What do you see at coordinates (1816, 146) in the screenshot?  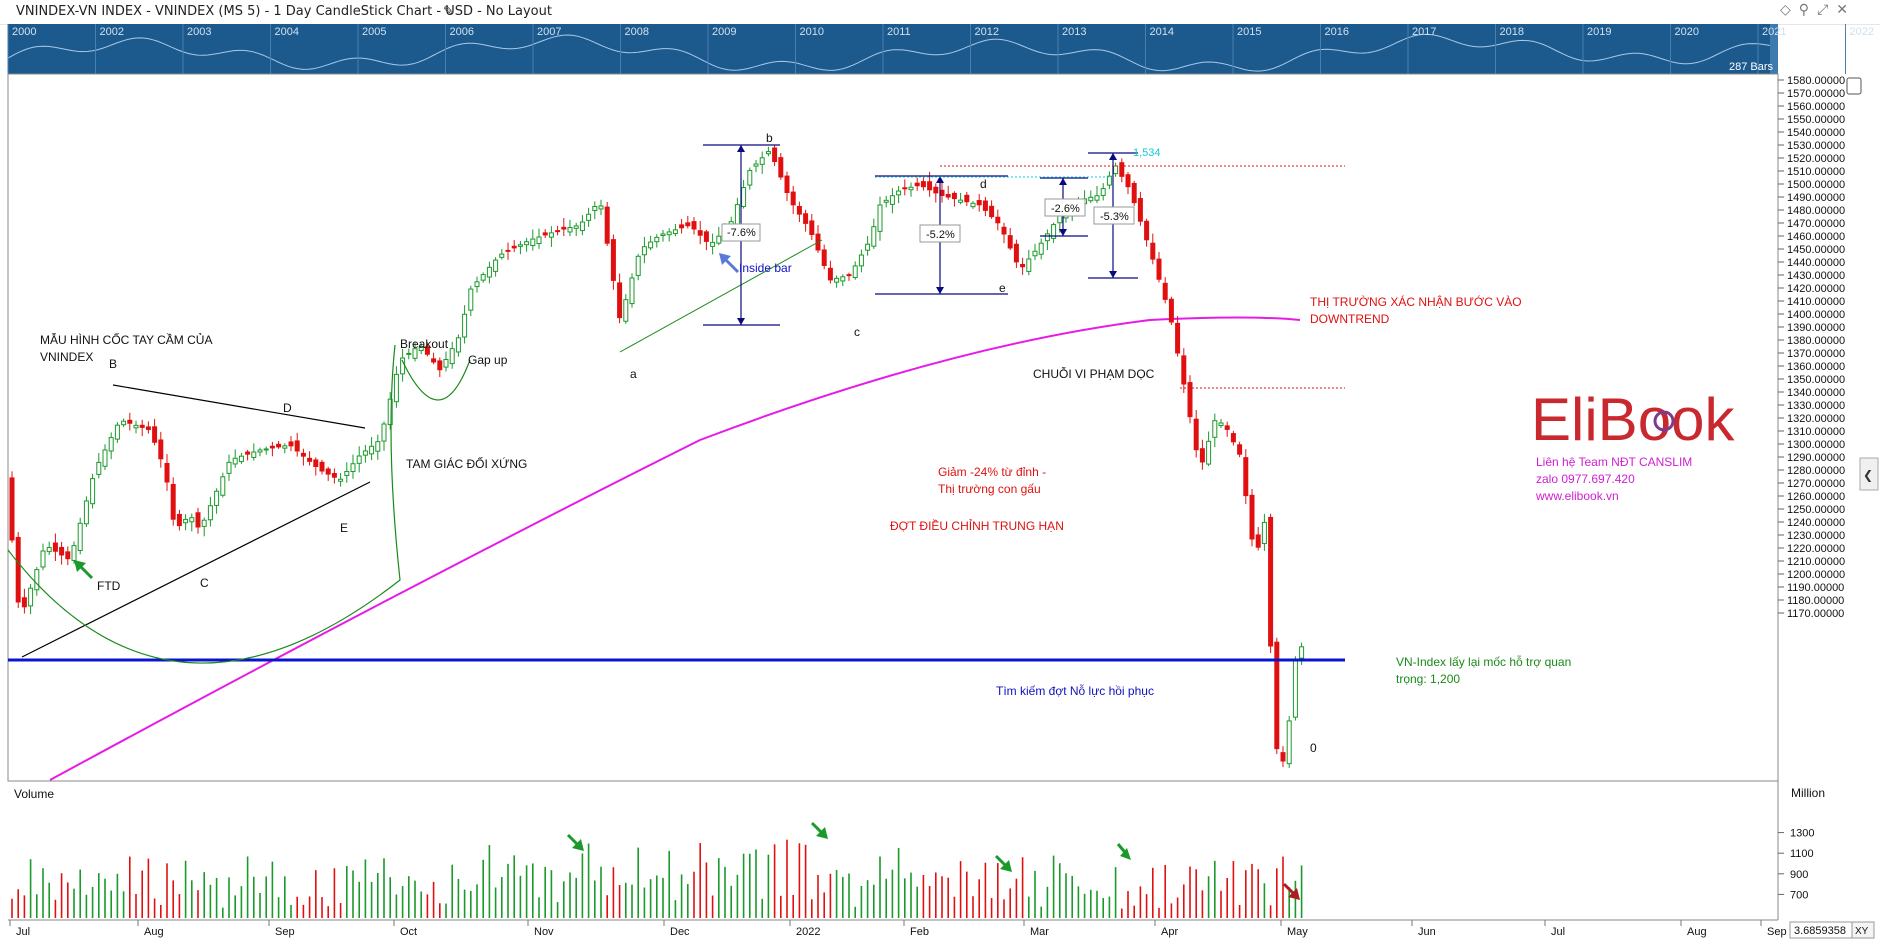 I see `price-tick-label: 1530.00000` at bounding box center [1816, 146].